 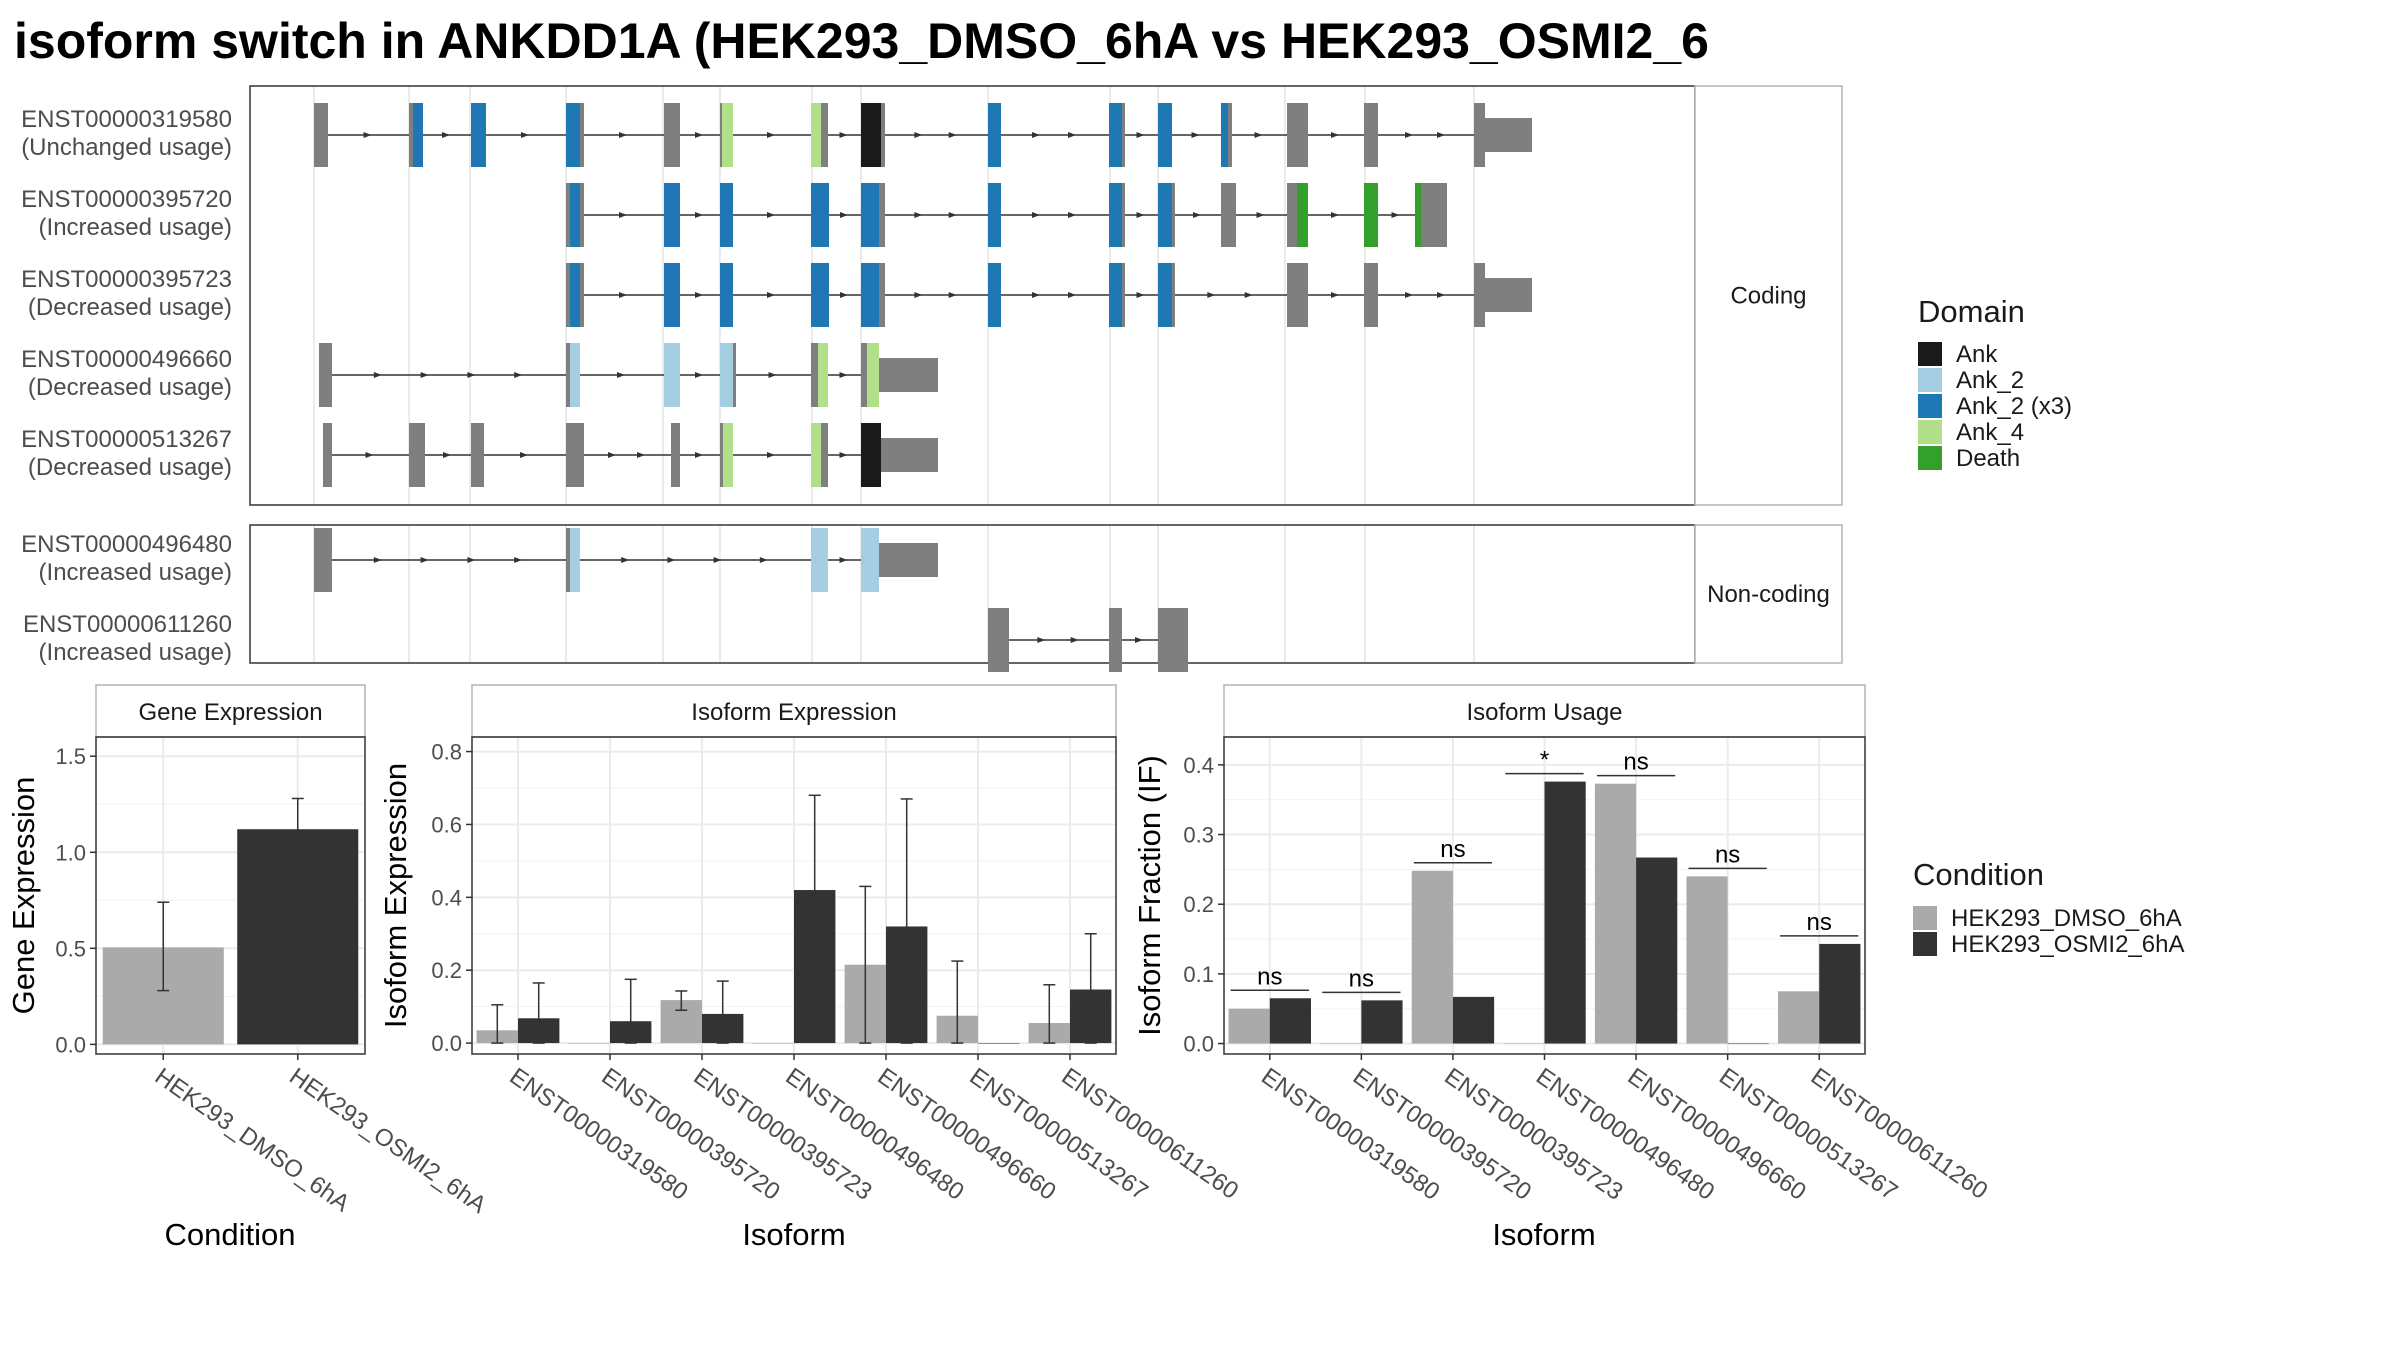 I want to click on significance-label: *, so click(x=1544, y=760).